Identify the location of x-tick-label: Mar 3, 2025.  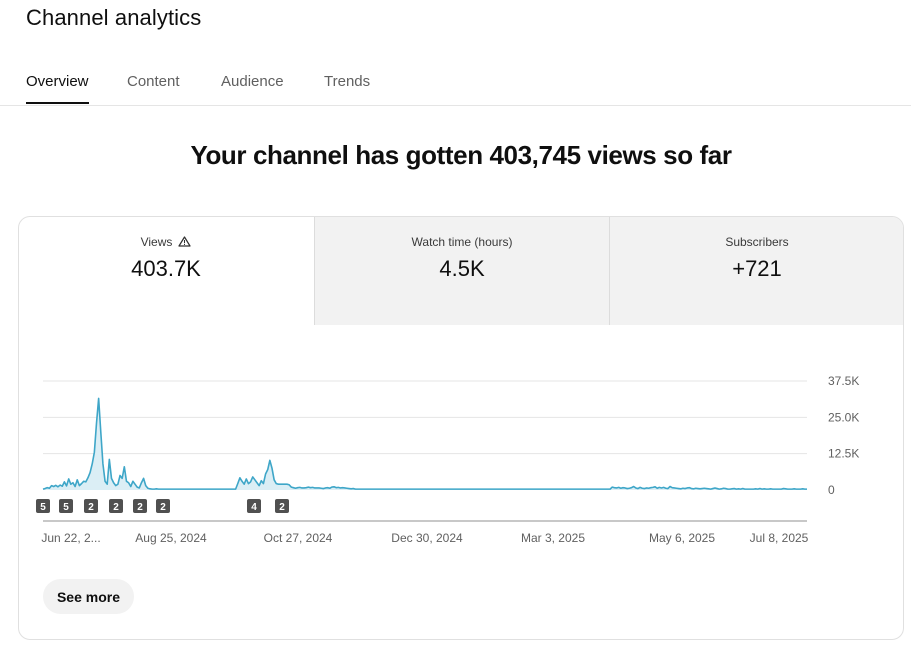
(553, 538).